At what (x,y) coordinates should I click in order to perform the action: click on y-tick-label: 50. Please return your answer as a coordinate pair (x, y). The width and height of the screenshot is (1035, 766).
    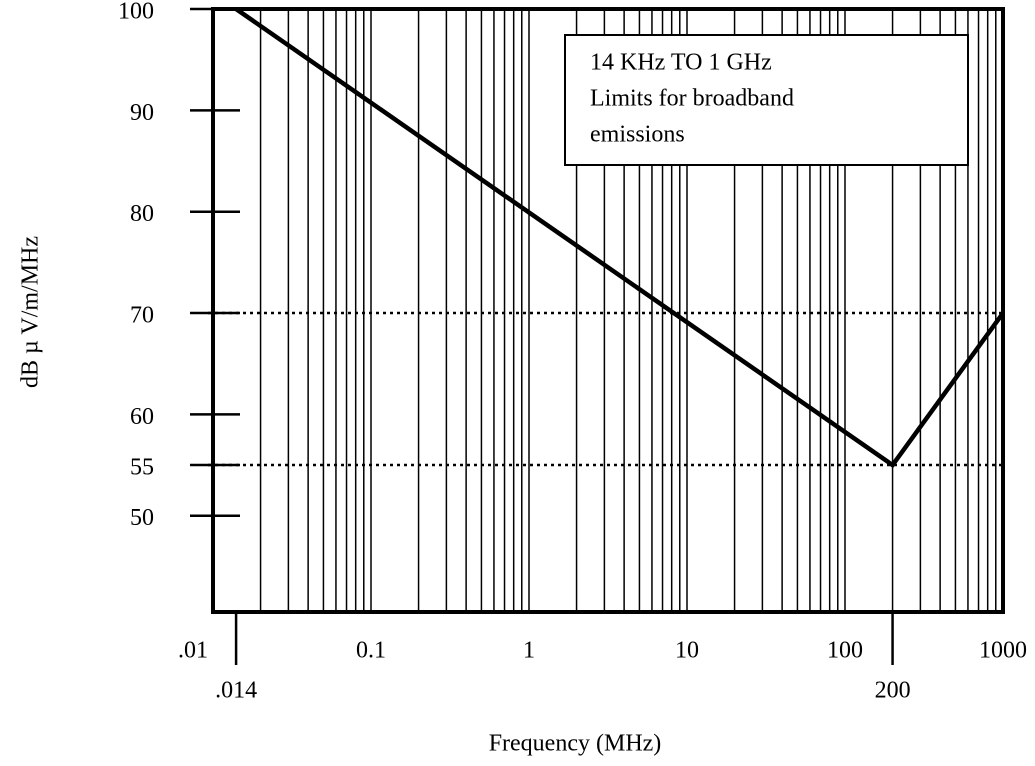
    Looking at the image, I should click on (142, 518).